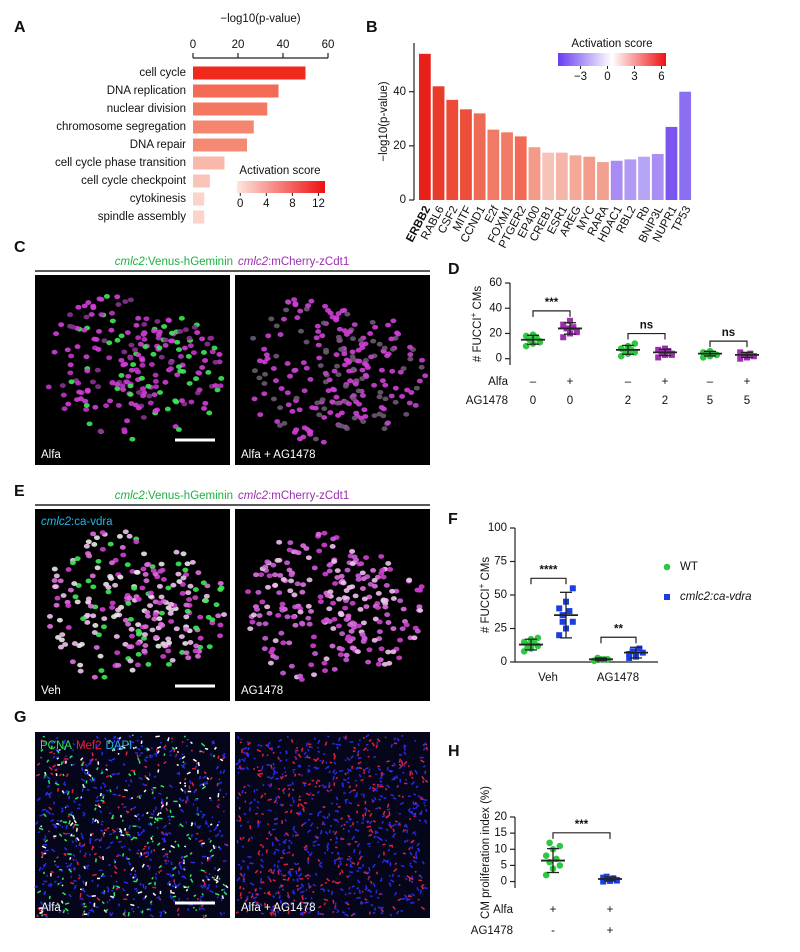 The width and height of the screenshot is (800, 952). I want to click on category-label: spindle assembly, so click(142, 217).